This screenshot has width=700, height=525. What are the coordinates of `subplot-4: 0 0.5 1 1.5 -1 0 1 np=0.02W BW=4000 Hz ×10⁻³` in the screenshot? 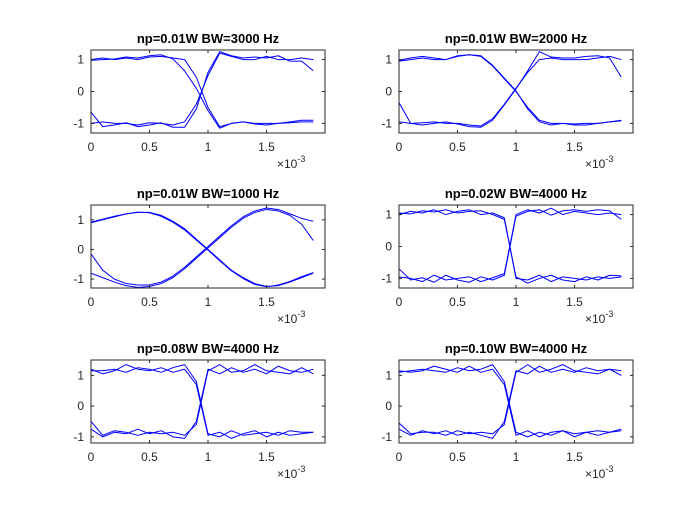 It's located at (507, 256).